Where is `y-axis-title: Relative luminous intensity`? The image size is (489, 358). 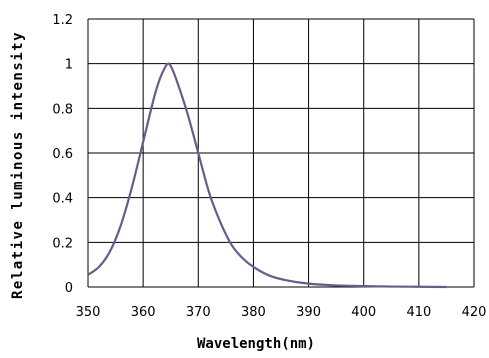
y-axis-title: Relative luminous intensity is located at coordinates (18, 165).